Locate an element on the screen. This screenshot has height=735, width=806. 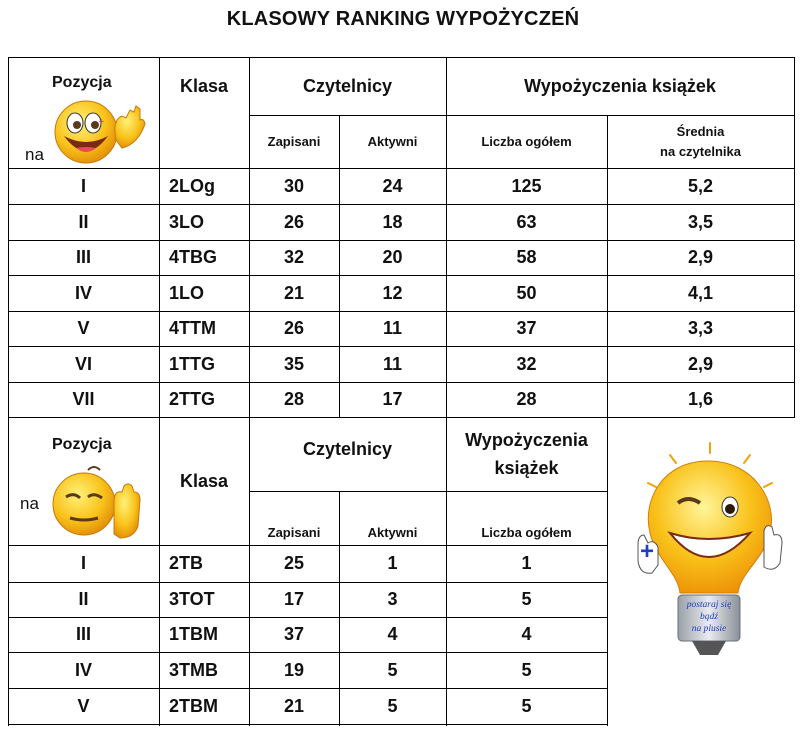
header-zapisani: Zapisani is located at coordinates (294, 141).